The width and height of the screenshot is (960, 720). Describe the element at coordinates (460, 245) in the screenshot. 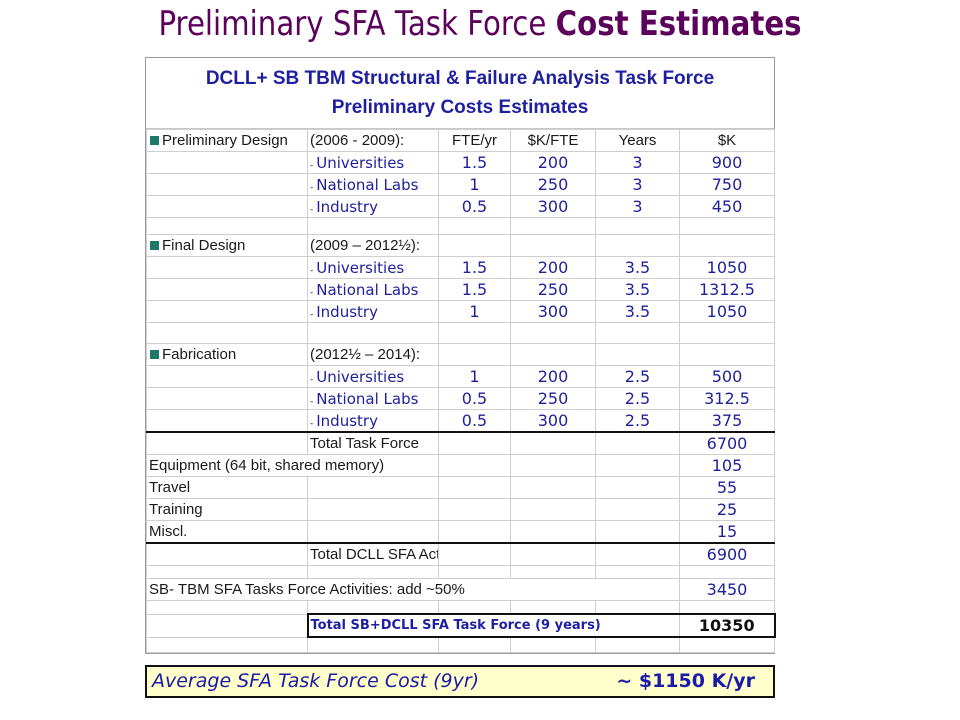

I see `phase-row: Final Design (2009 – 2012½):` at that location.